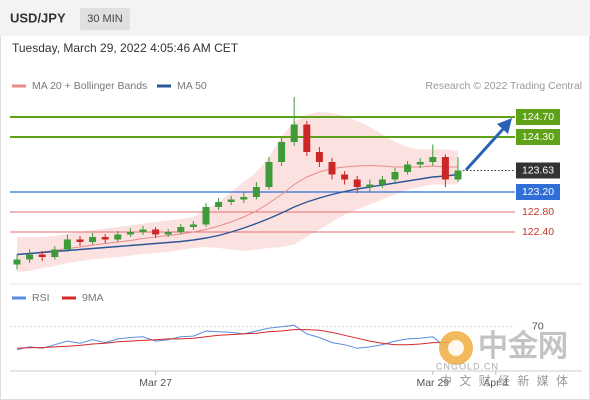  I want to click on forecast-arrow-head, so click(504, 126).